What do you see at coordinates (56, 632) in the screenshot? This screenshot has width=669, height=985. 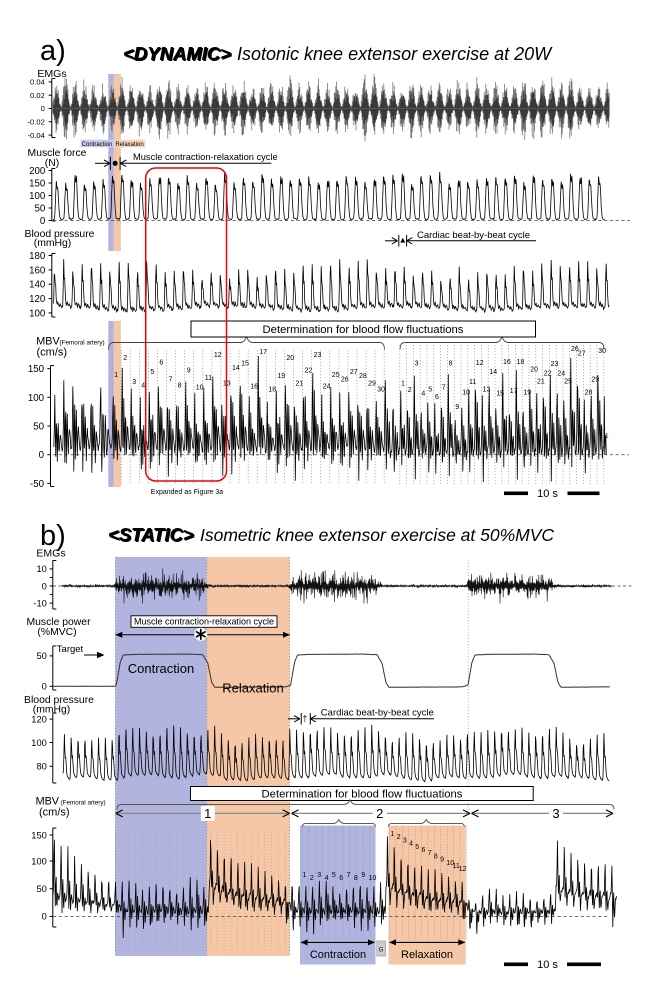 I see `svg-text: (%MVC)` at bounding box center [56, 632].